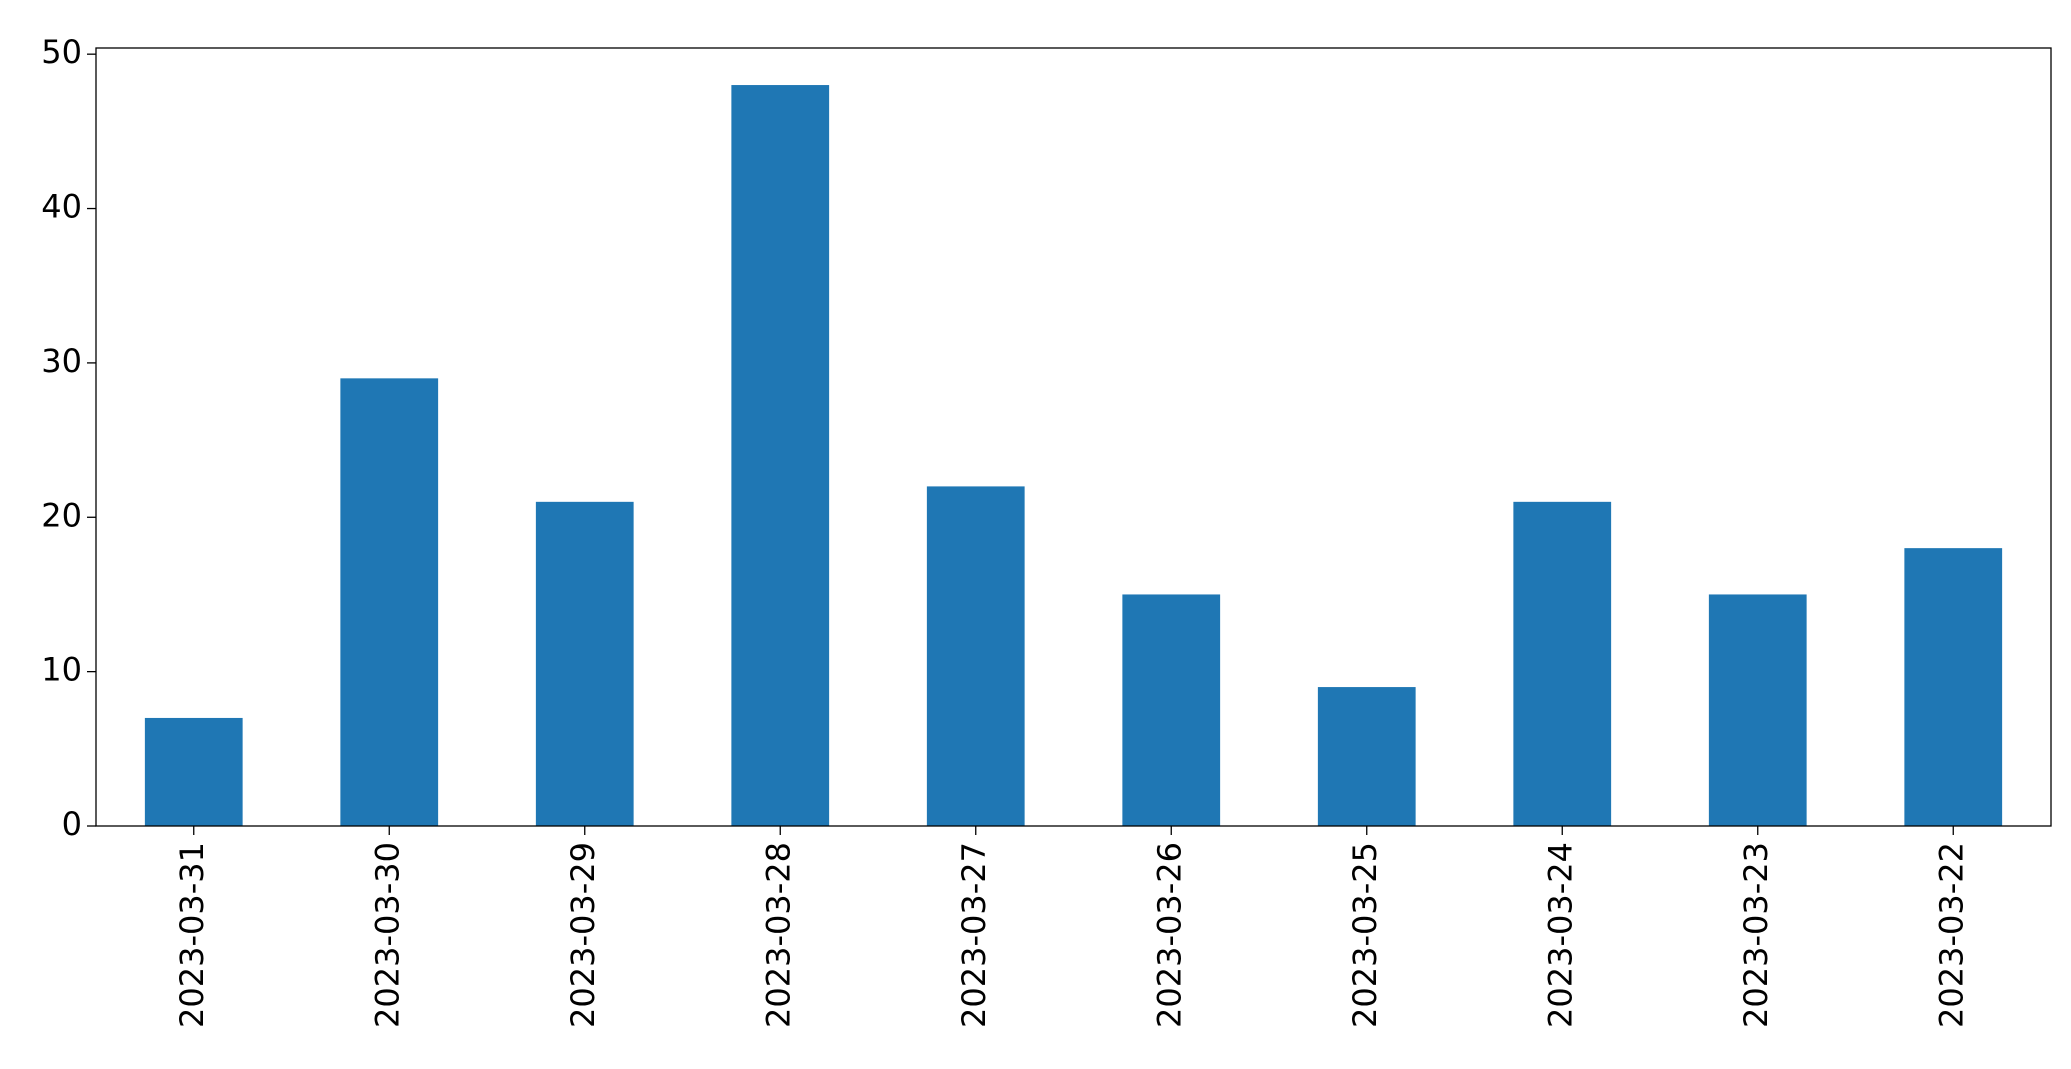  I want to click on y-tick-label: 40, so click(61, 207).